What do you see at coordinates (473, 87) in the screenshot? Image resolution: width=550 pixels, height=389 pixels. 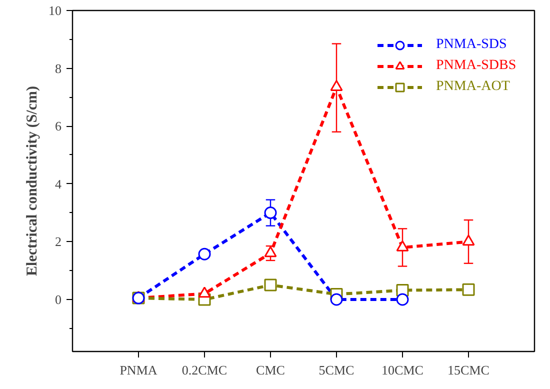 I see `legend-label: PNMA-AOT` at bounding box center [473, 87].